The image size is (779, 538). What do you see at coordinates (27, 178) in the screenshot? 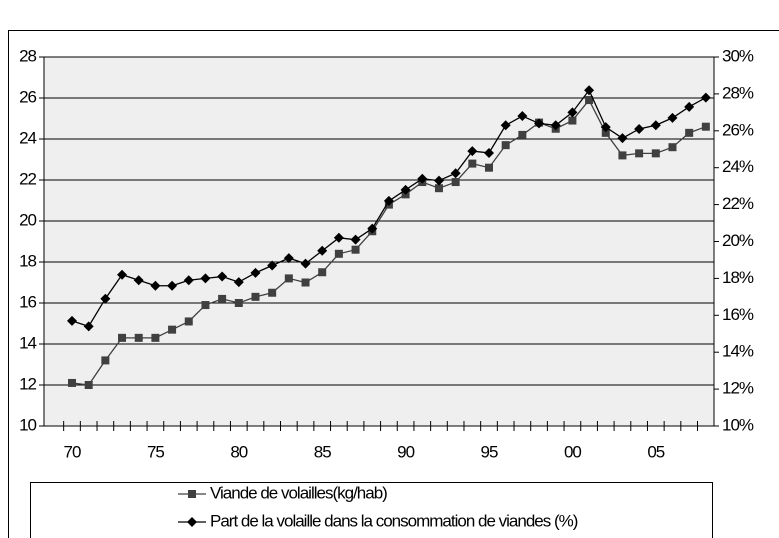
I see `y-tick-label: 22` at bounding box center [27, 178].